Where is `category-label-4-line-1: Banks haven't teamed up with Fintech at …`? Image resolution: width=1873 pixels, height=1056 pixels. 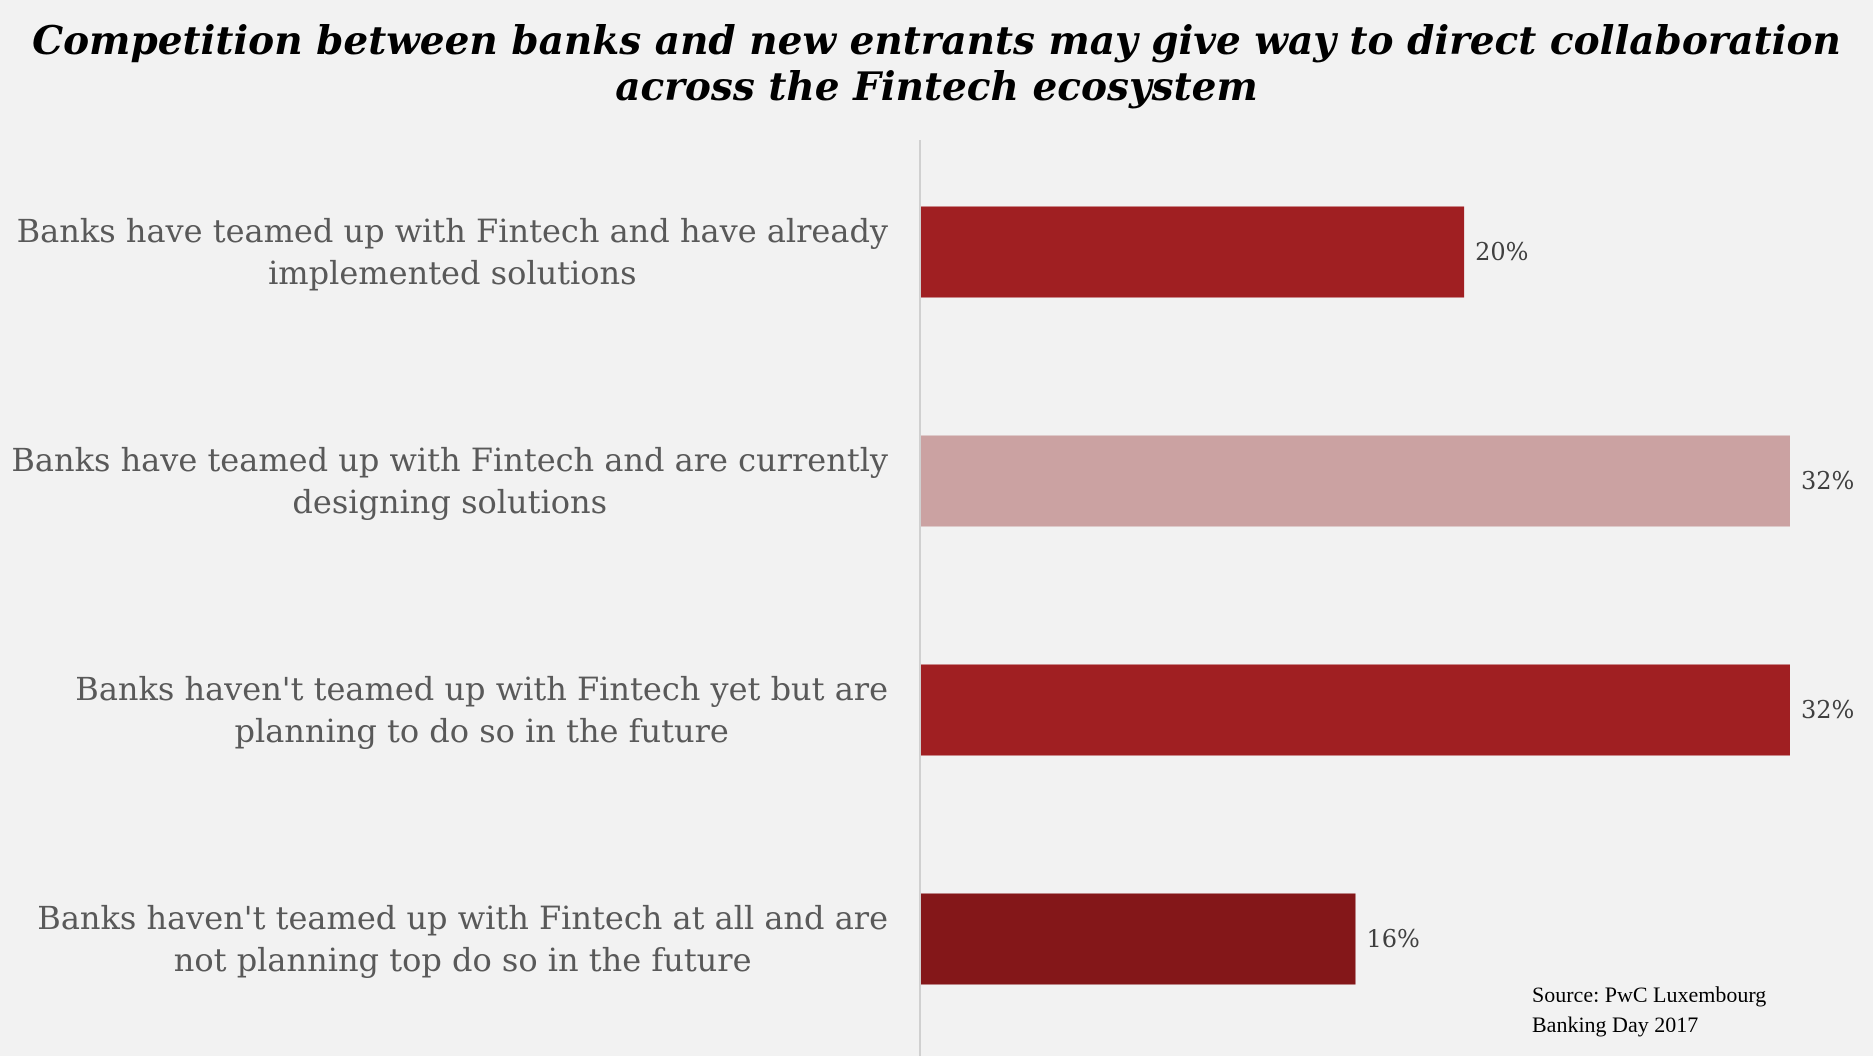 category-label-4-line-1: Banks haven't teamed up with Fintech at … is located at coordinates (462, 918).